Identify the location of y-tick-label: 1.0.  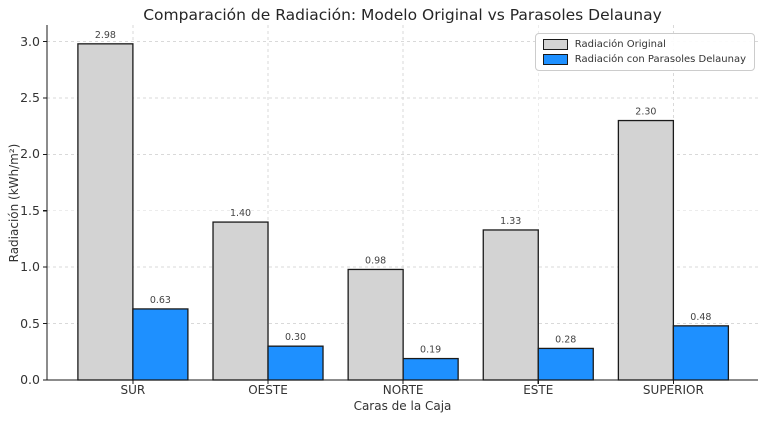
(30, 267).